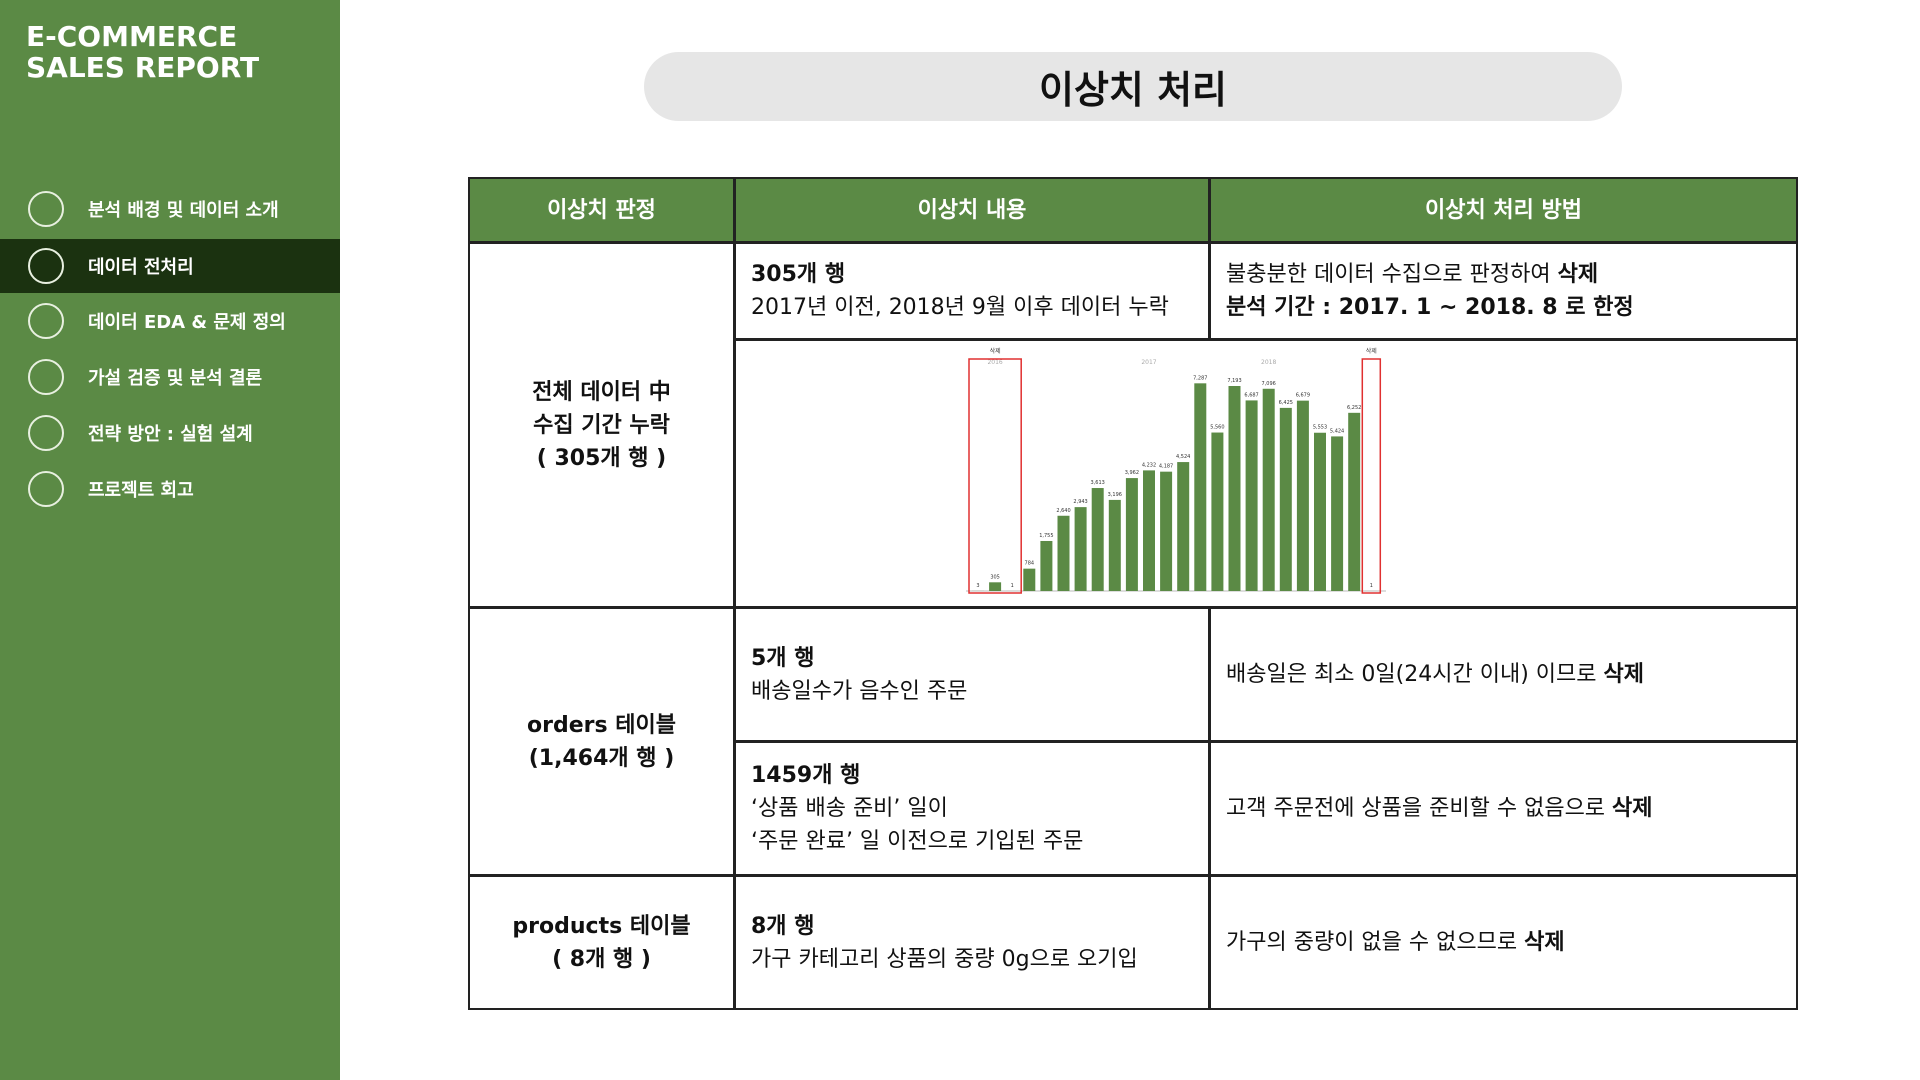  What do you see at coordinates (1419, 808) in the screenshot?
I see `method-text: 고객 주문전에 상품을 준비할 수 없음으로` at bounding box center [1419, 808].